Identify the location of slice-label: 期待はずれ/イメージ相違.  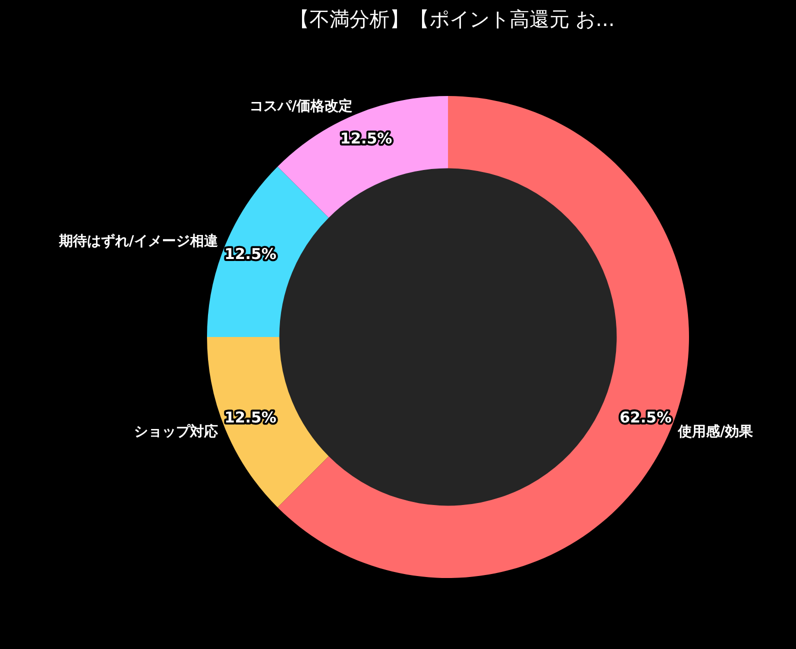
(138, 241).